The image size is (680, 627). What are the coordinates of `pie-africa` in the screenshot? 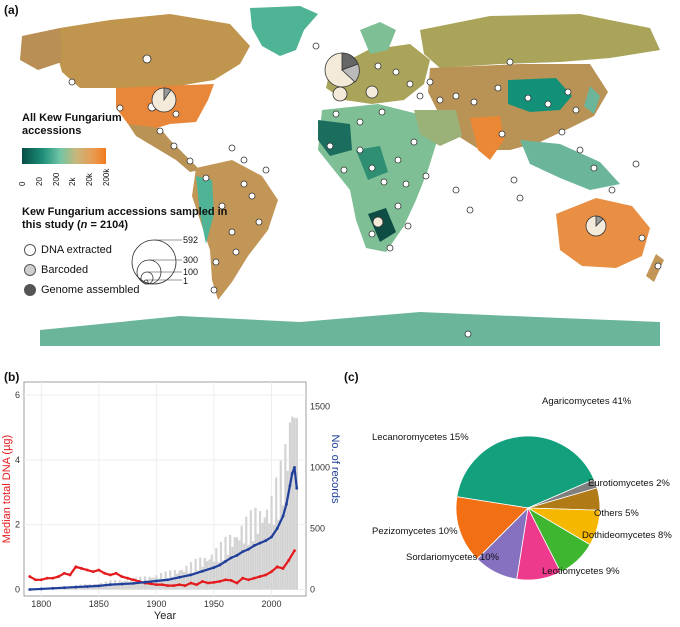 It's located at (378, 222).